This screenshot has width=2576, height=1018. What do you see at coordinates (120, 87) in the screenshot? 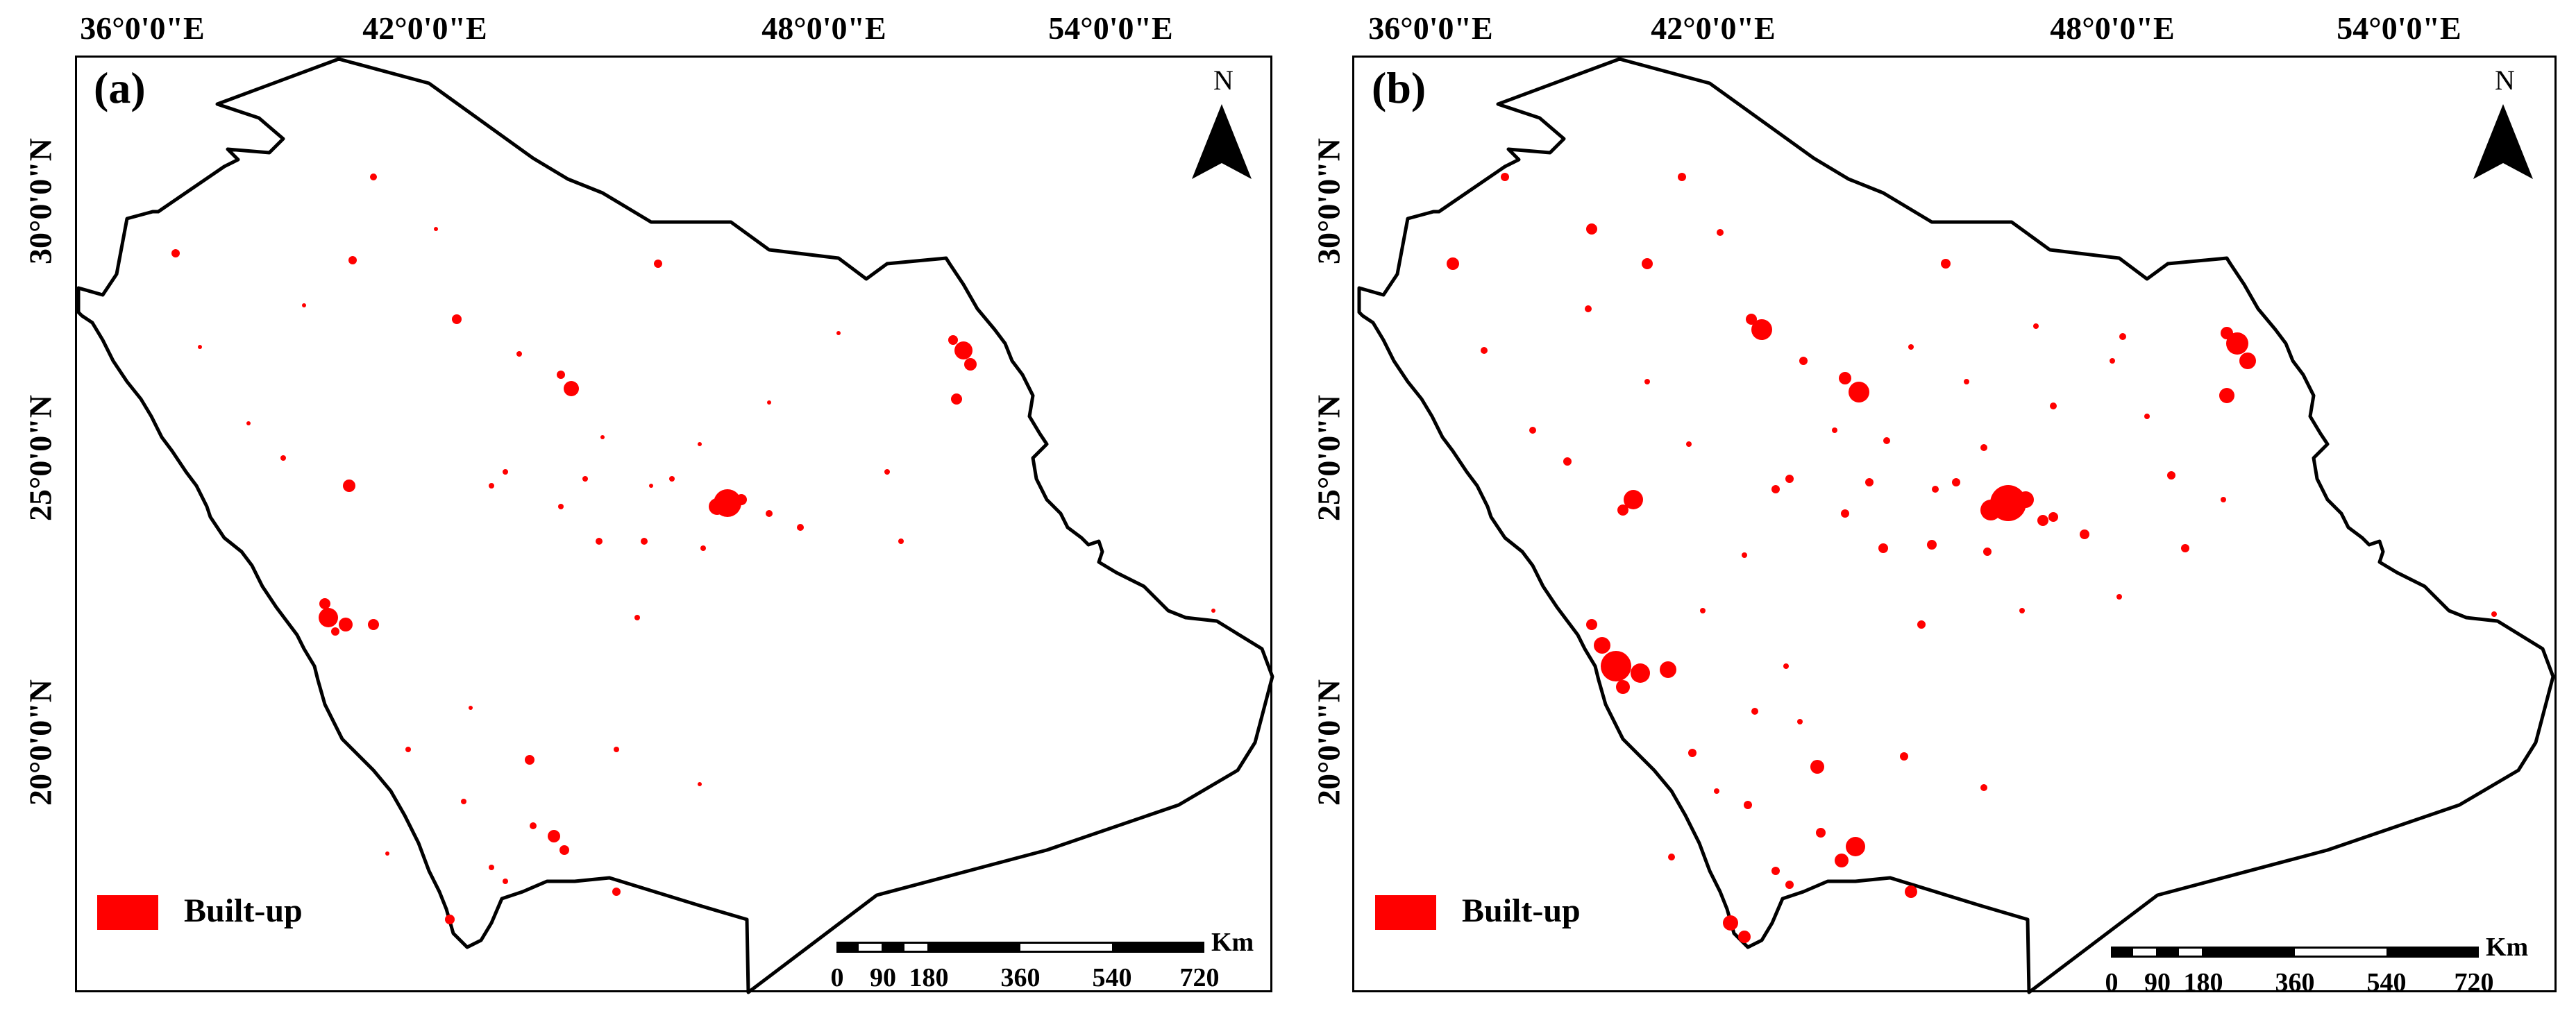
I see `panel-label: (a)` at bounding box center [120, 87].